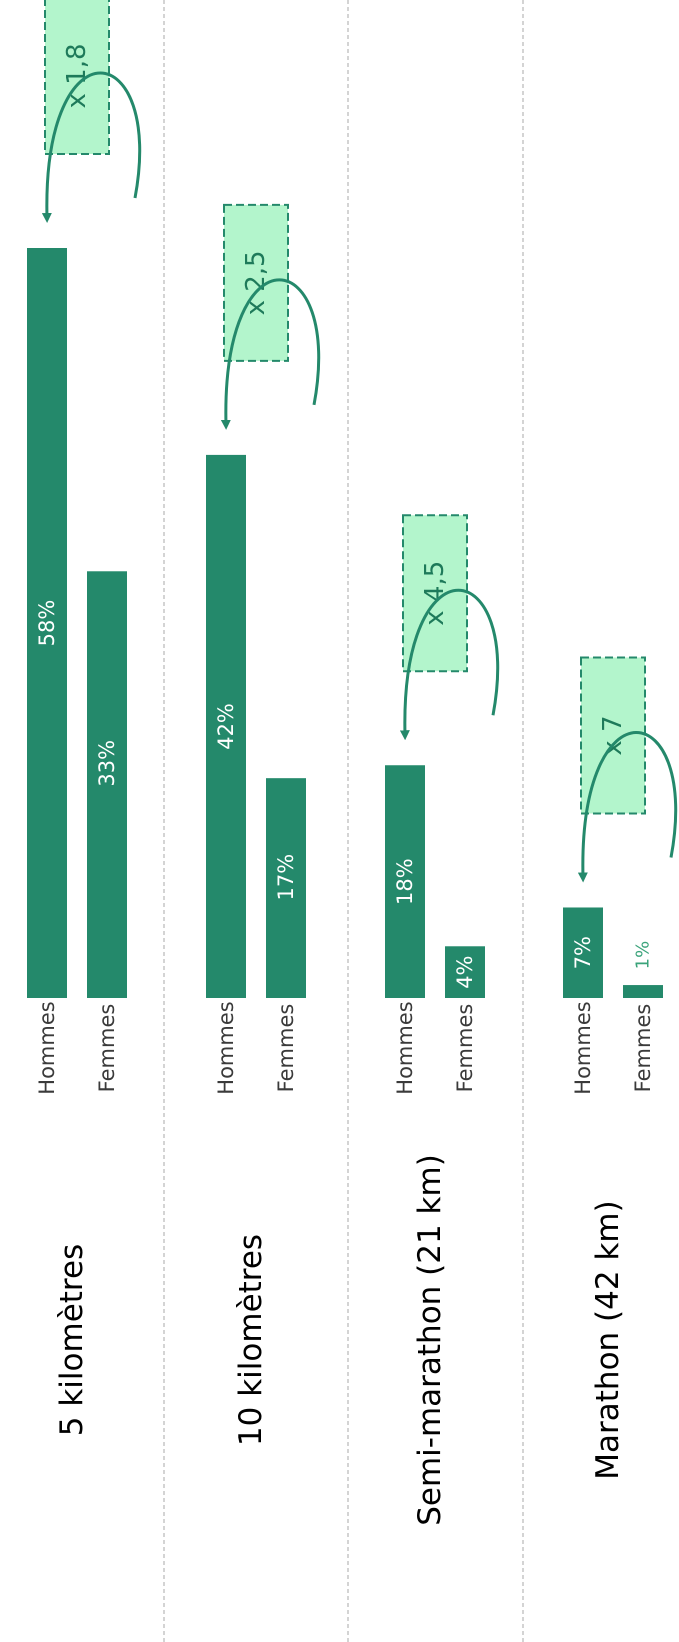 This screenshot has height=1642, width=679. I want to click on category-title: Marathon (42 km), so click(608, 1339).